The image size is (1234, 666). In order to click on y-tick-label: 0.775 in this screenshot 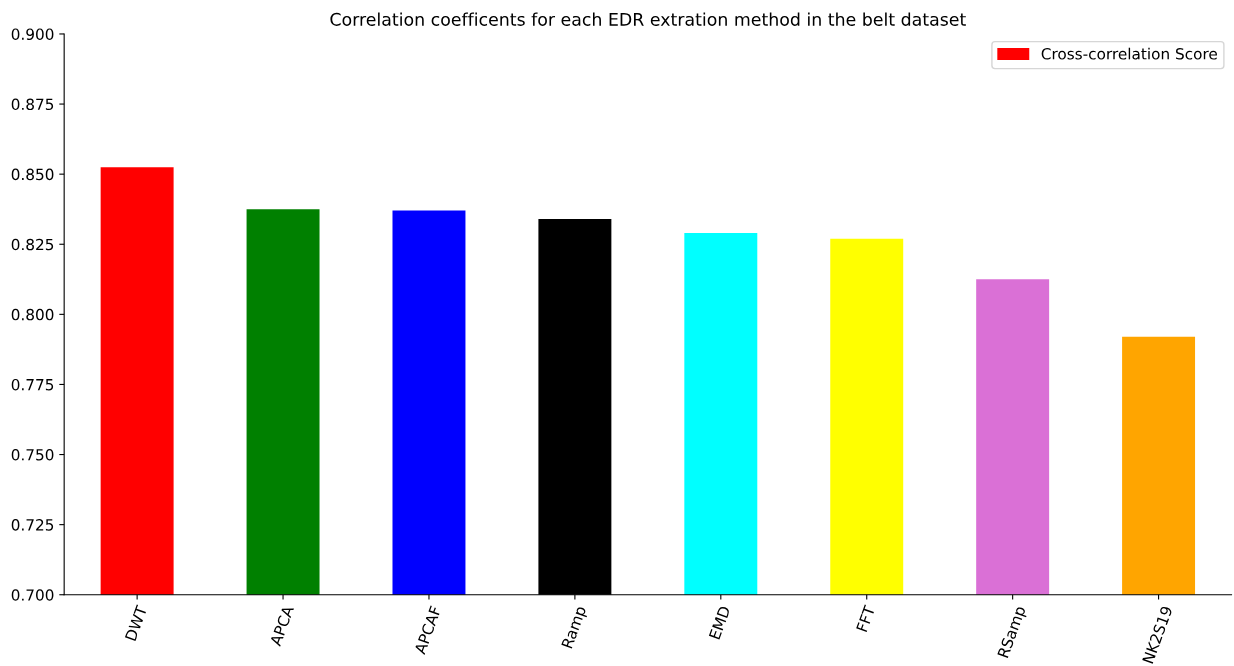, I will do `click(32, 384)`.